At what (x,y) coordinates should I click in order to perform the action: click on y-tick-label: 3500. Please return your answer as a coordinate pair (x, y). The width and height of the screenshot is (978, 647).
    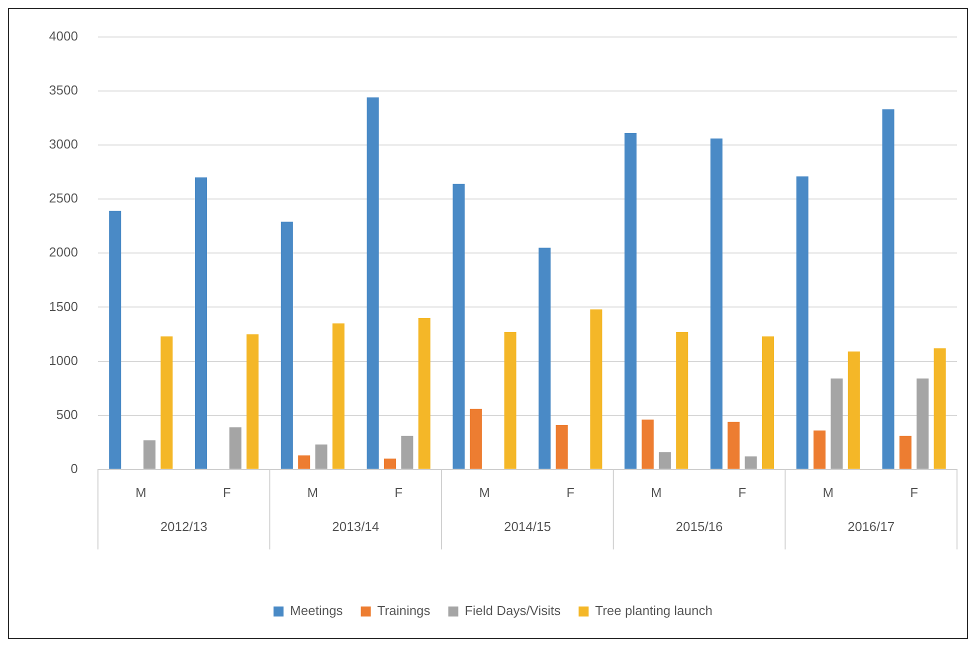
    Looking at the image, I should click on (63, 90).